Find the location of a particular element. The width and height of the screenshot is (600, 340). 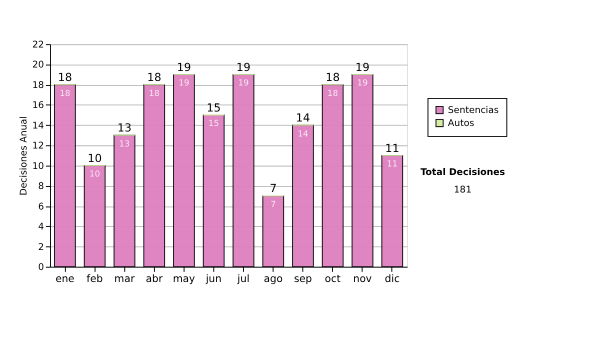

y-tick-label: 2 is located at coordinates (41, 247).